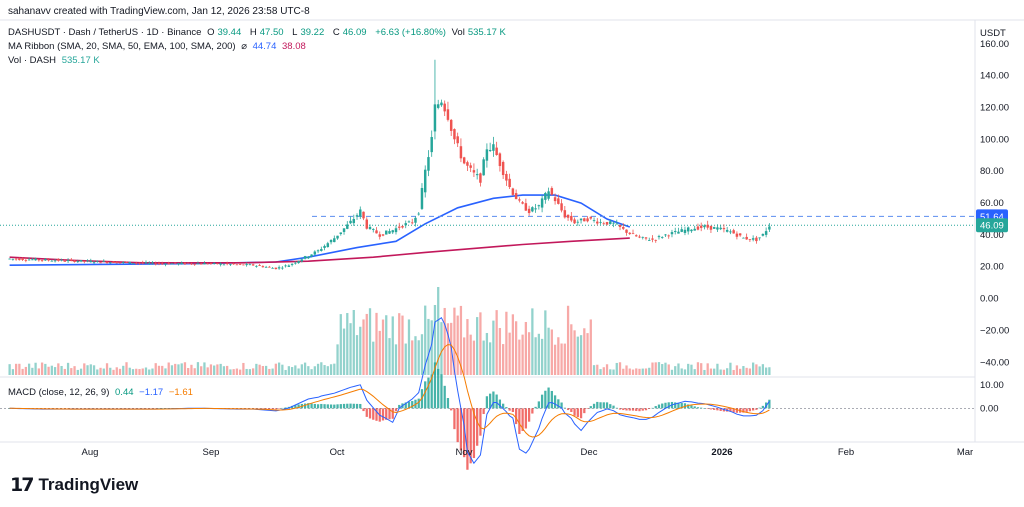 The height and width of the screenshot is (507, 1024). What do you see at coordinates (337, 452) in the screenshot?
I see `time-tick-label: Oct` at bounding box center [337, 452].